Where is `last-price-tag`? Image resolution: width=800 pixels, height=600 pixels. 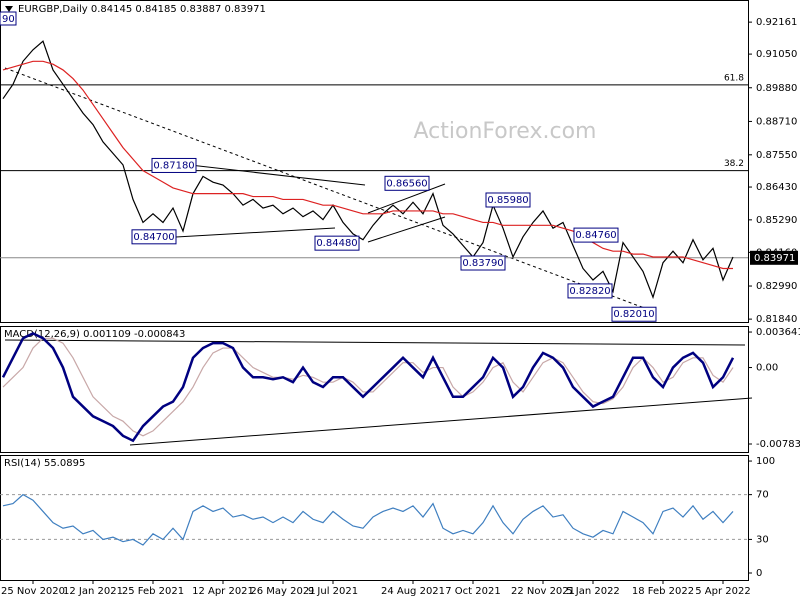 last-price-tag is located at coordinates (774, 257).